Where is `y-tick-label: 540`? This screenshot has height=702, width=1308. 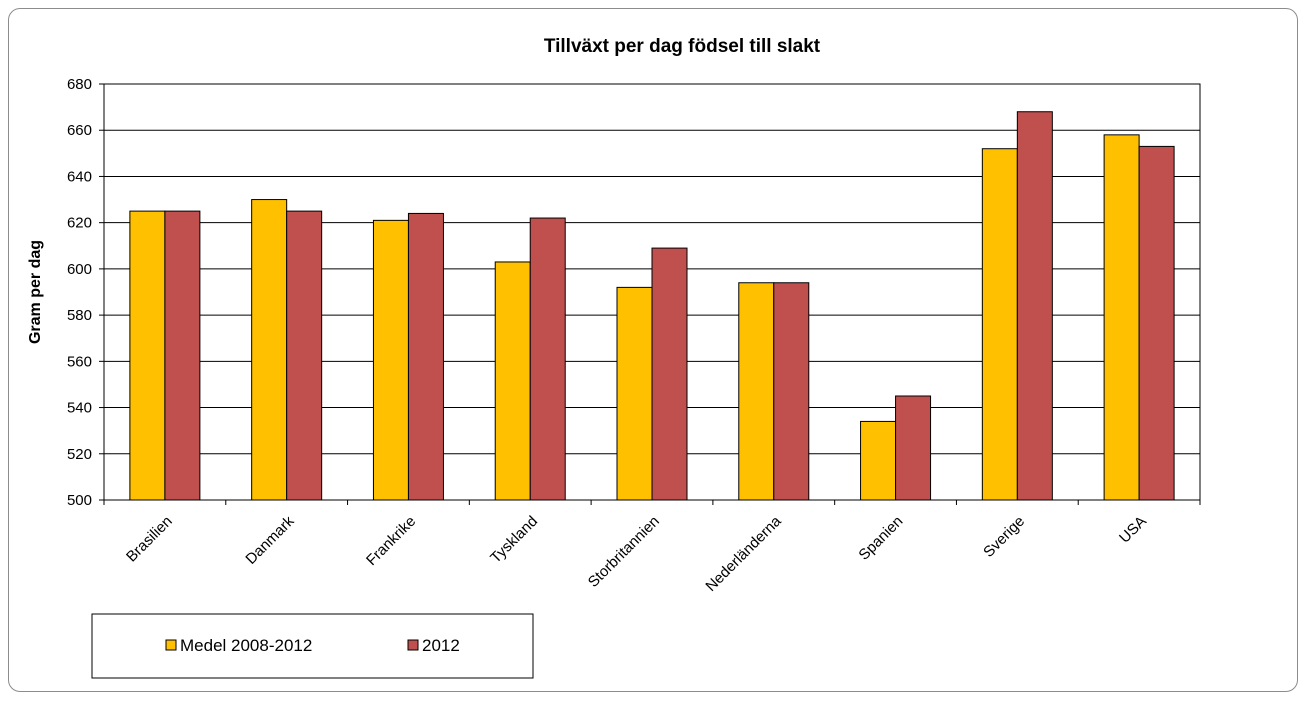 y-tick-label: 540 is located at coordinates (79, 408).